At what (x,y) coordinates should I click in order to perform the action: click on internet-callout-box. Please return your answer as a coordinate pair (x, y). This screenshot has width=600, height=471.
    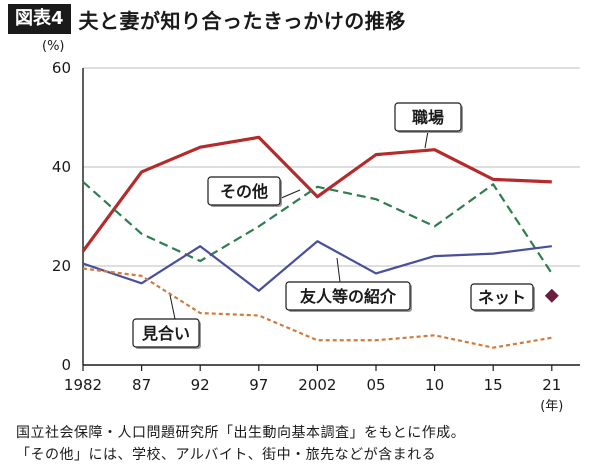
    Looking at the image, I should click on (502, 297).